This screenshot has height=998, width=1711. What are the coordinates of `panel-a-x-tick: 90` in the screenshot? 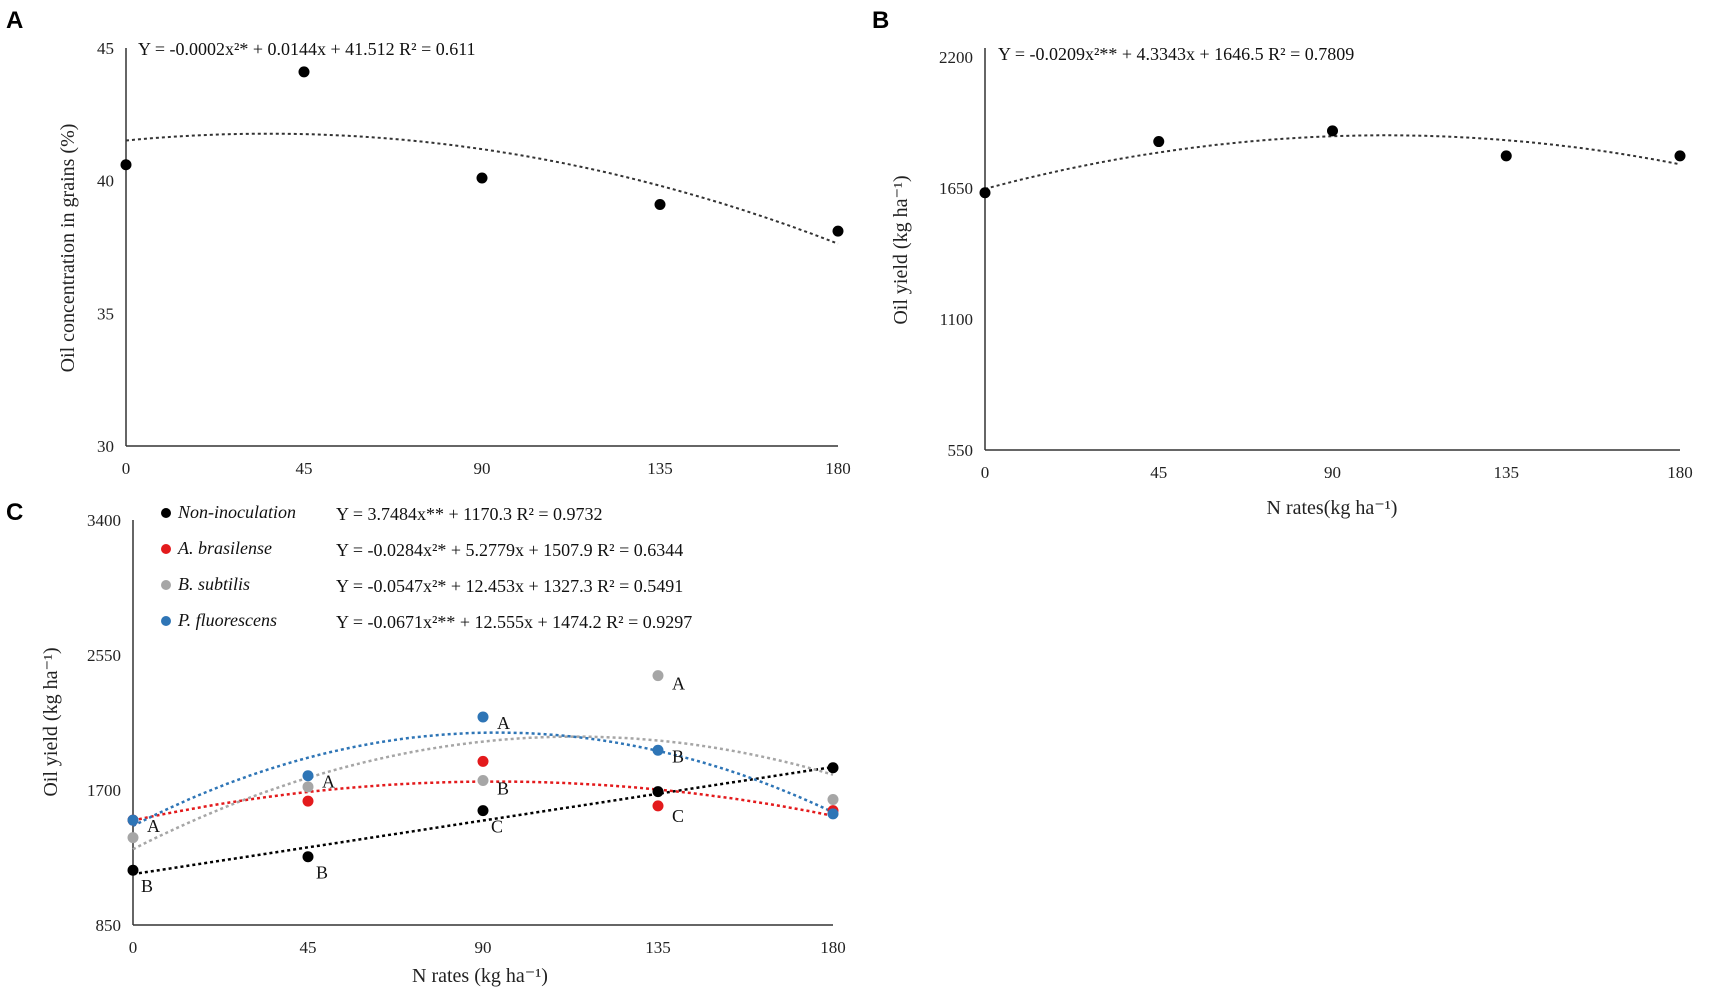 It's located at (482, 468).